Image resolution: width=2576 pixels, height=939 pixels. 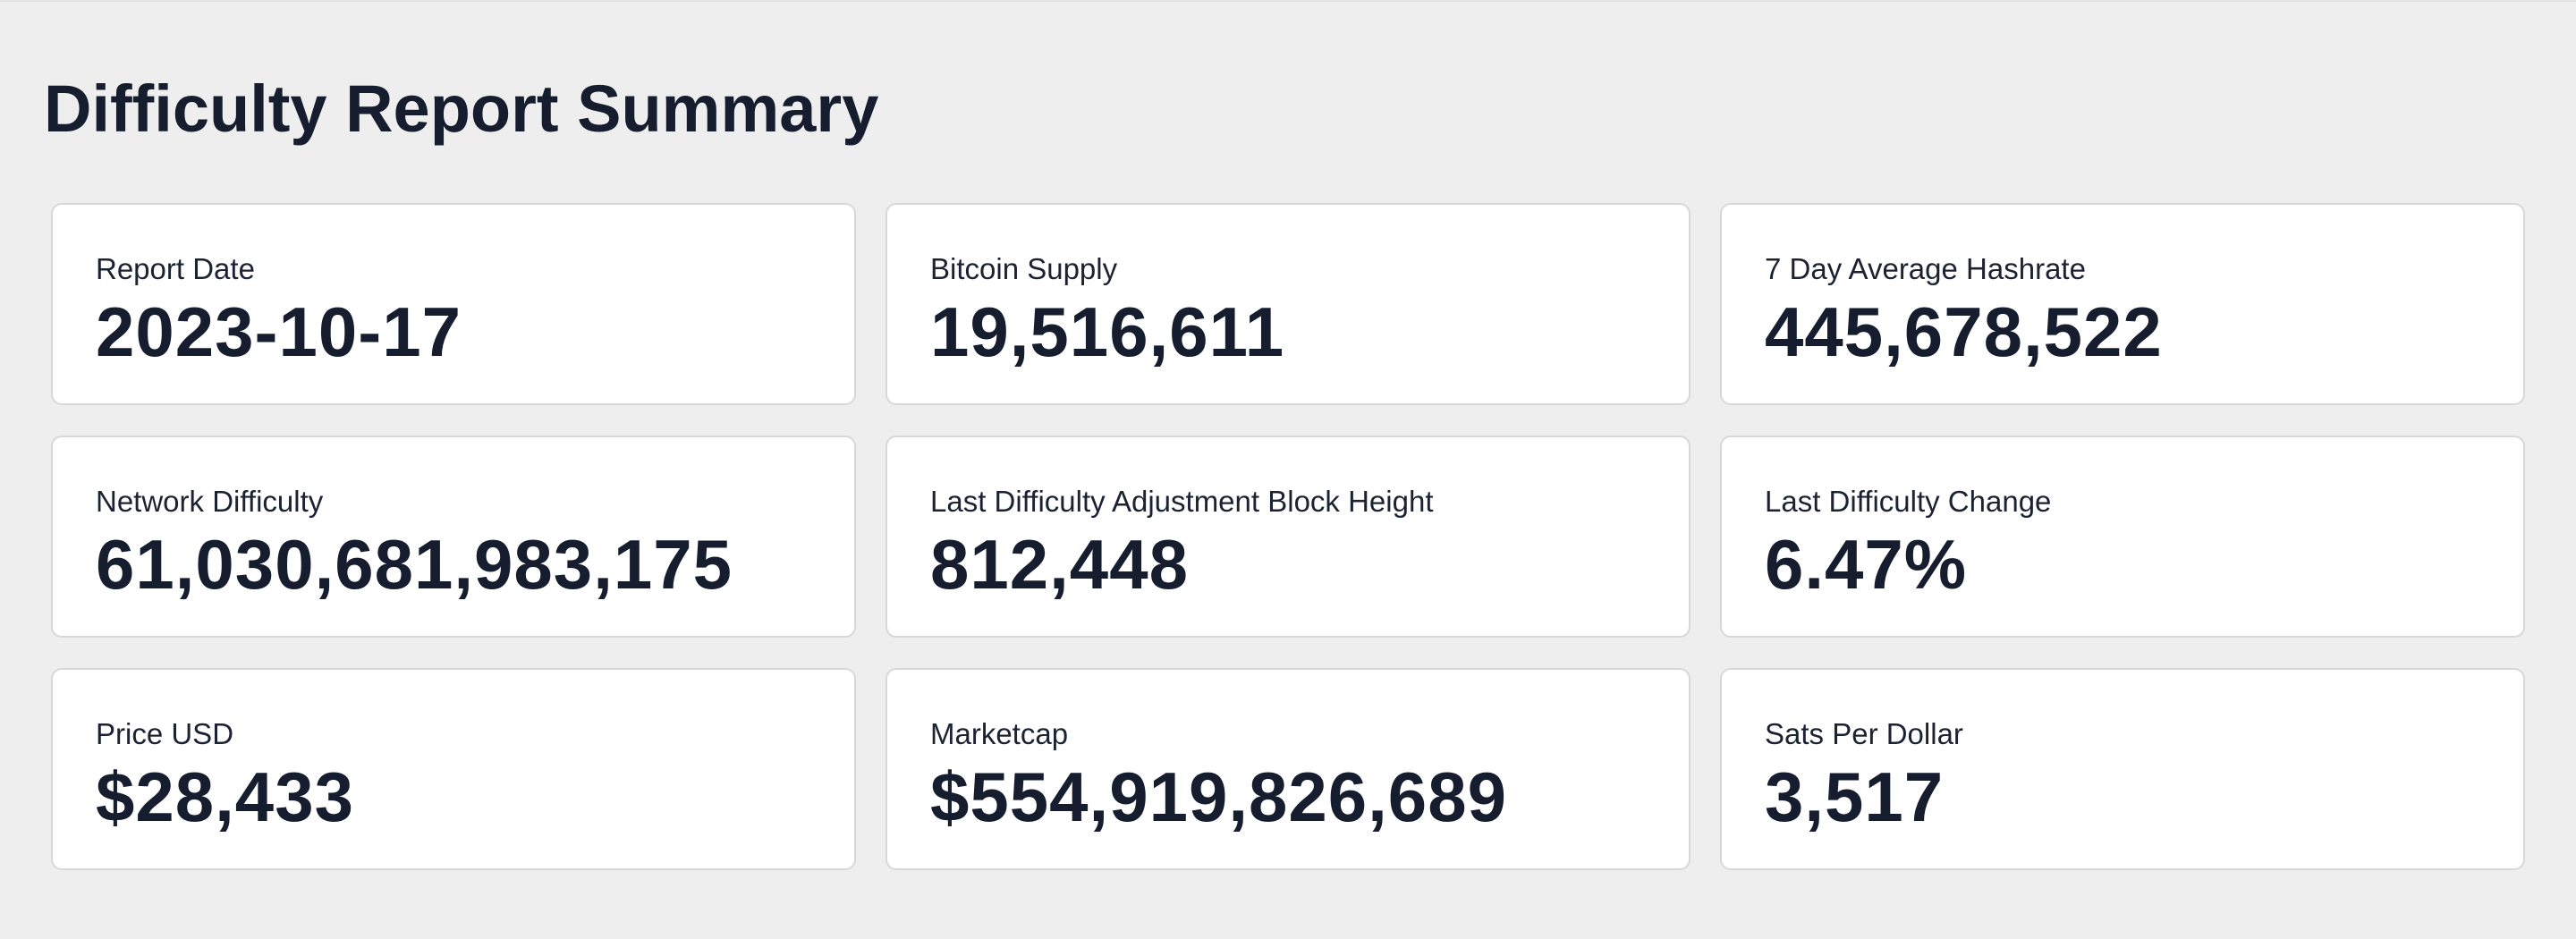 What do you see at coordinates (1288, 1) in the screenshot?
I see `top-divider` at bounding box center [1288, 1].